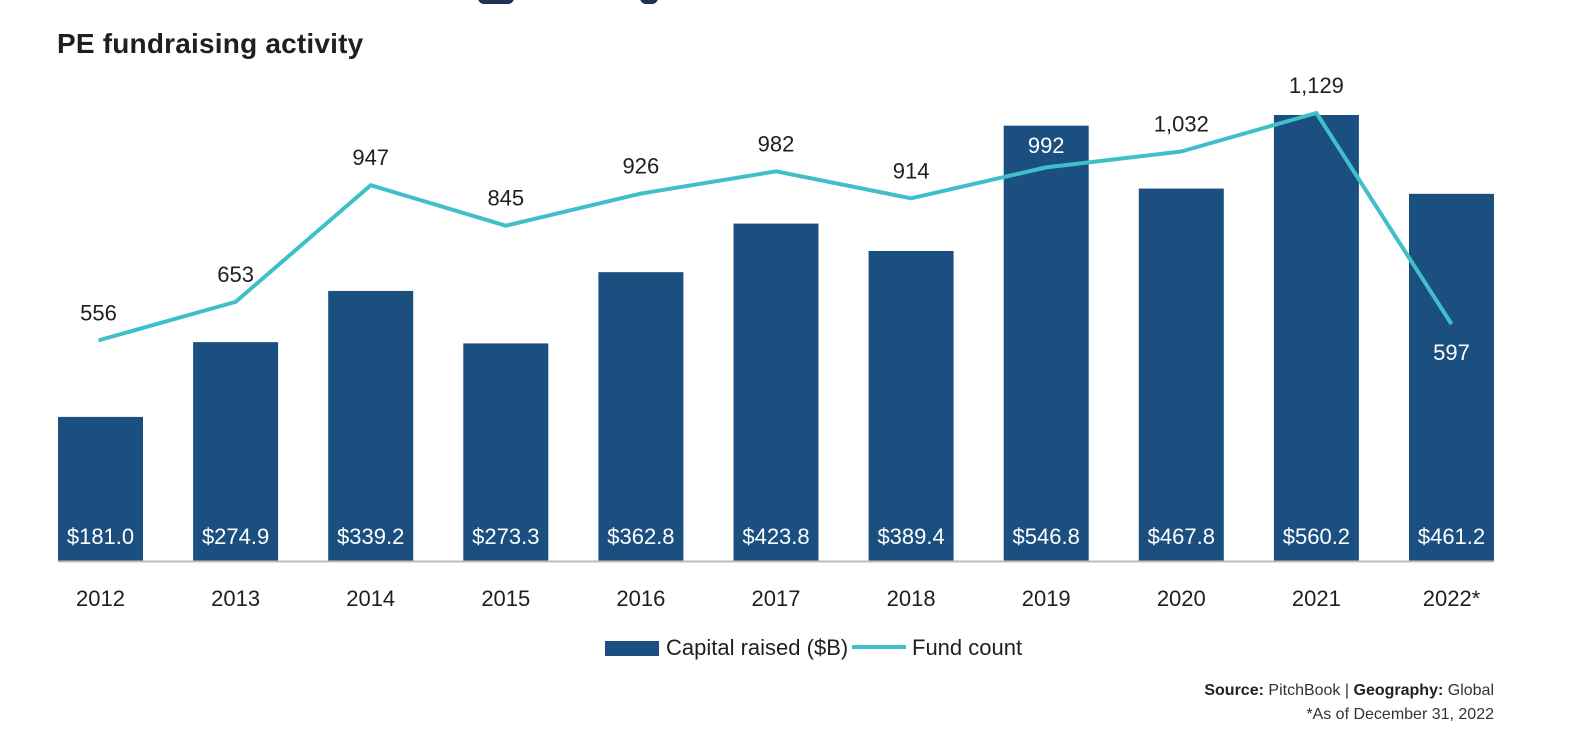 This screenshot has width=1570, height=756. What do you see at coordinates (1181, 598) in the screenshot?
I see `x-tick-label: 2020` at bounding box center [1181, 598].